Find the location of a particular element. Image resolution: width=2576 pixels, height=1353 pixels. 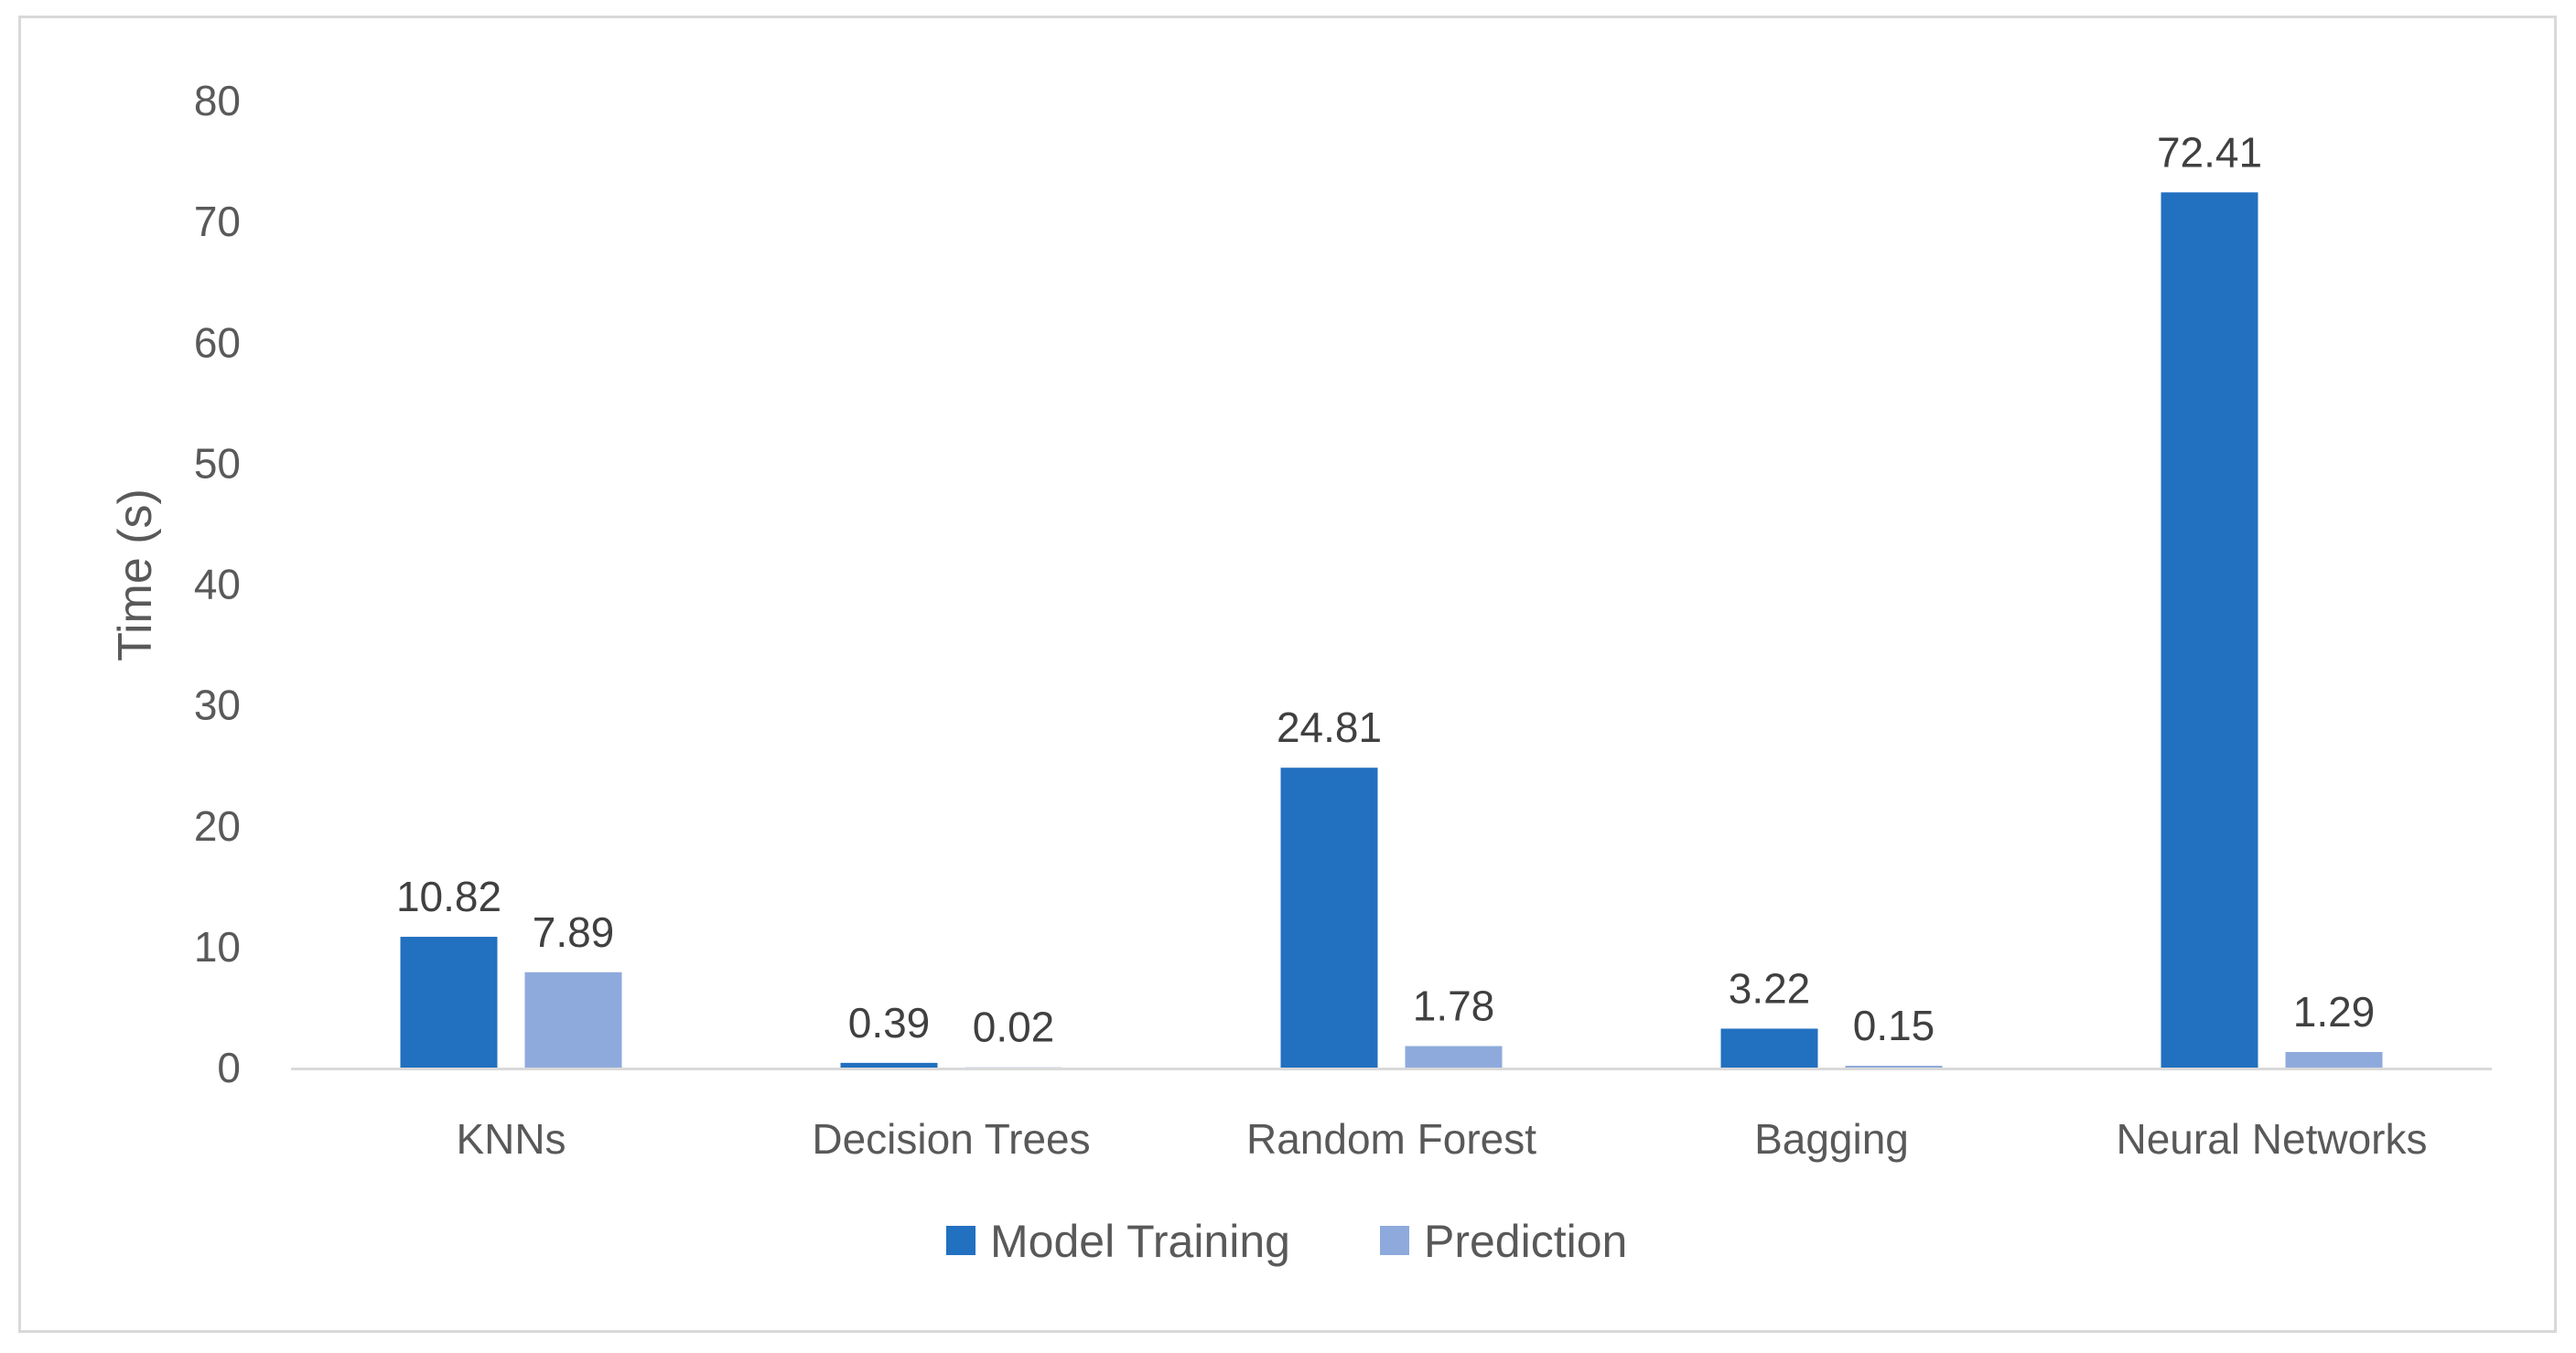

y-tick-label: 80 is located at coordinates (217, 100).